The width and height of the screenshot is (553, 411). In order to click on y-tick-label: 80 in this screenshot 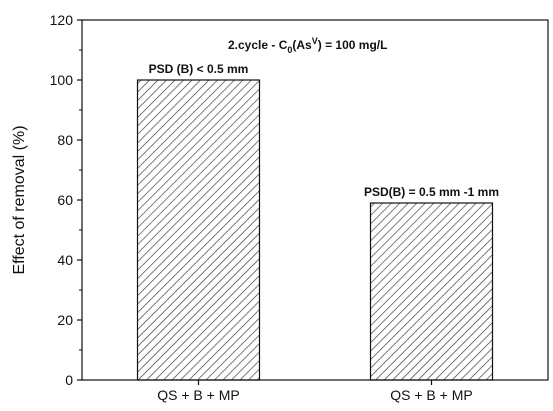, I will do `click(65, 140)`.